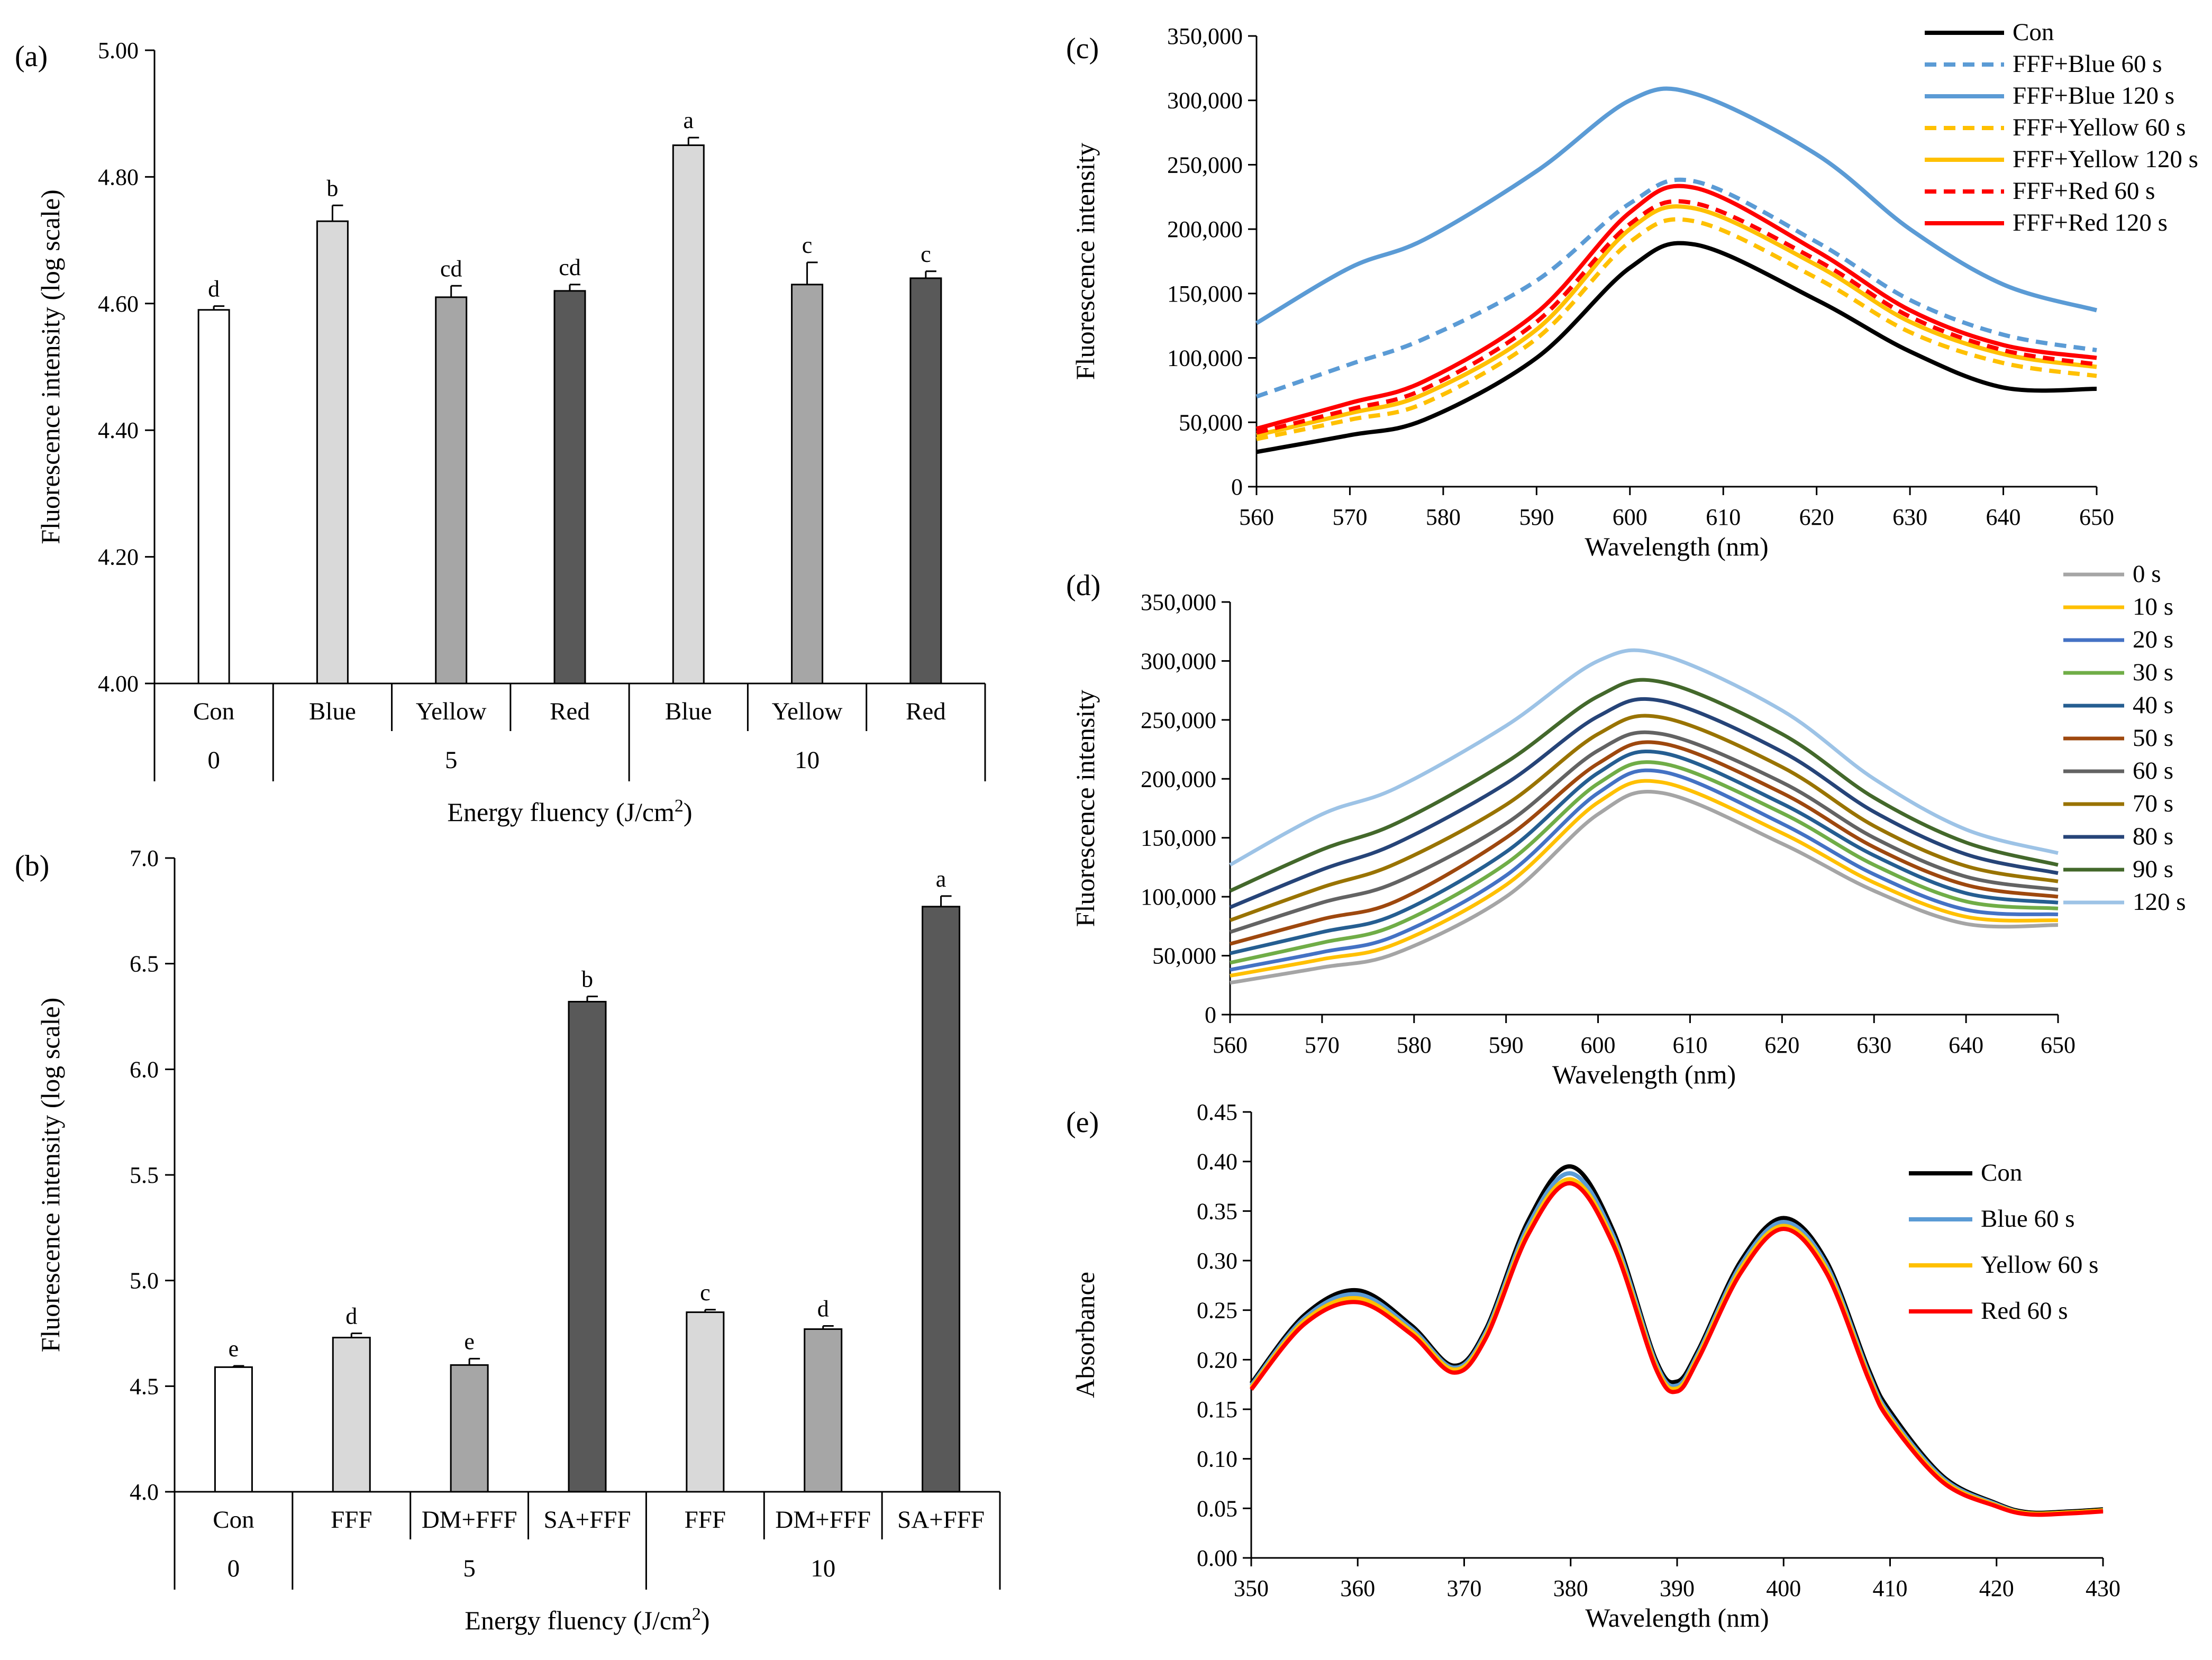 This screenshot has width=2212, height=1660. What do you see at coordinates (2153, 803) in the screenshot?
I see `legend-label: 70 s` at bounding box center [2153, 803].